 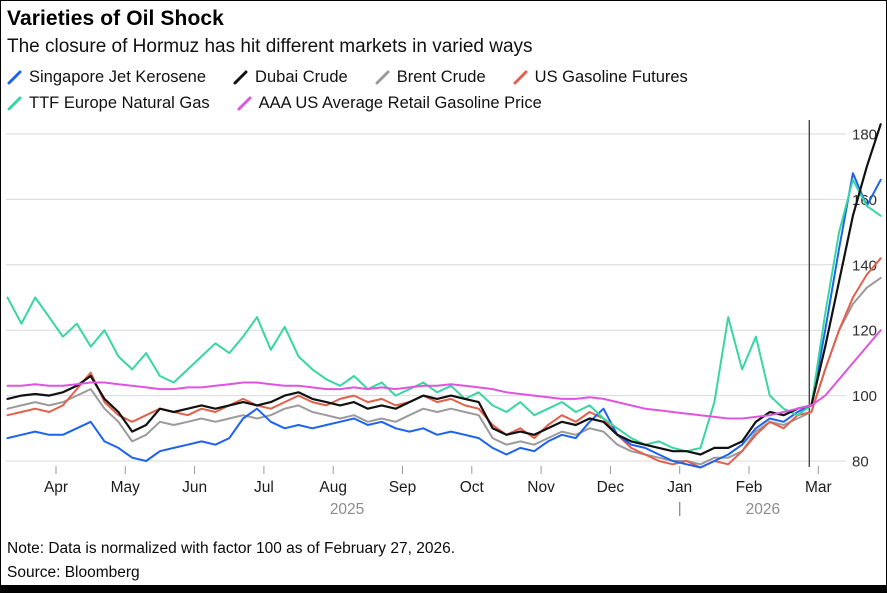 What do you see at coordinates (56, 487) in the screenshot?
I see `x-axis-label: Apr` at bounding box center [56, 487].